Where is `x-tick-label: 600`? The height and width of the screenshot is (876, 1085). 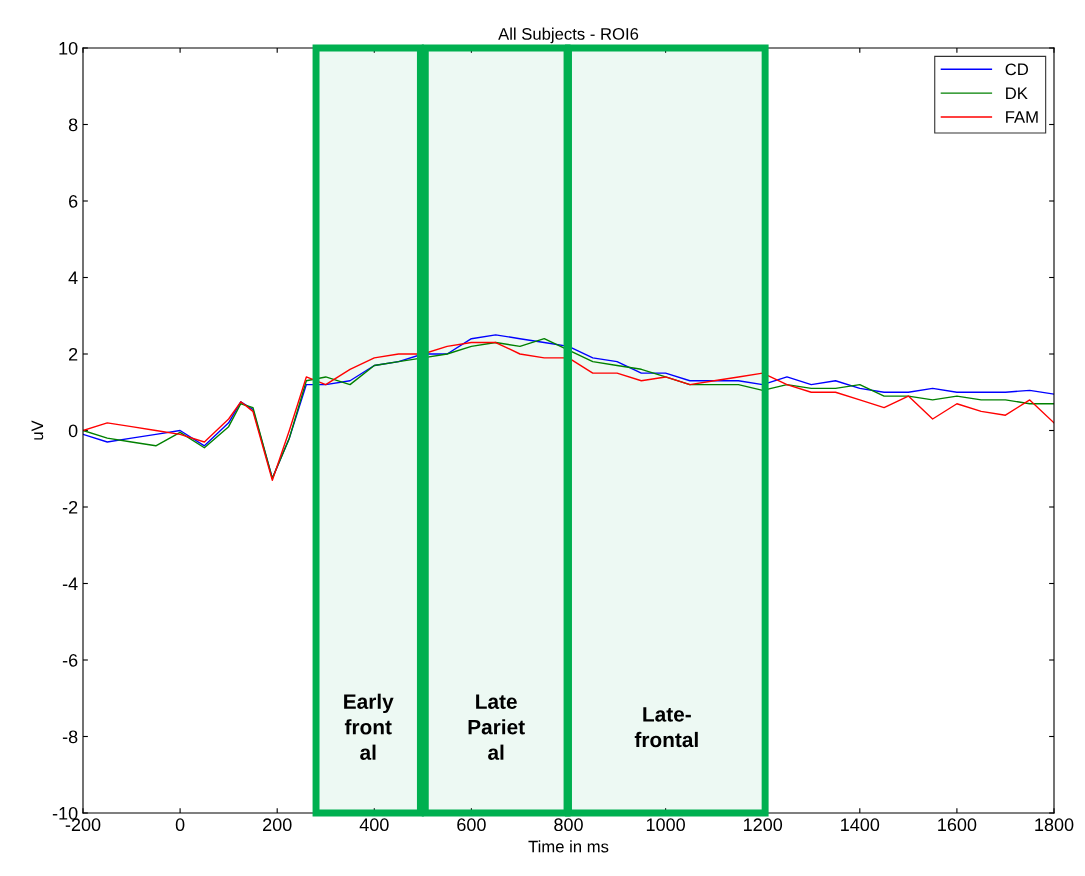 x-tick-label: 600 is located at coordinates (471, 825).